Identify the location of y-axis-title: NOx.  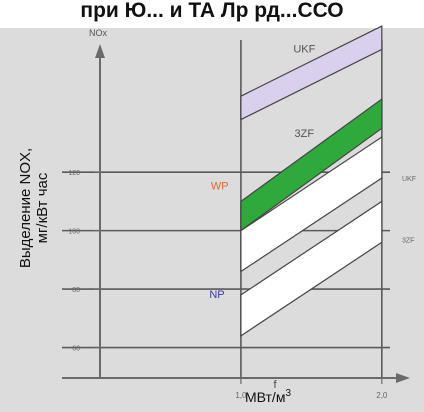
(98, 33).